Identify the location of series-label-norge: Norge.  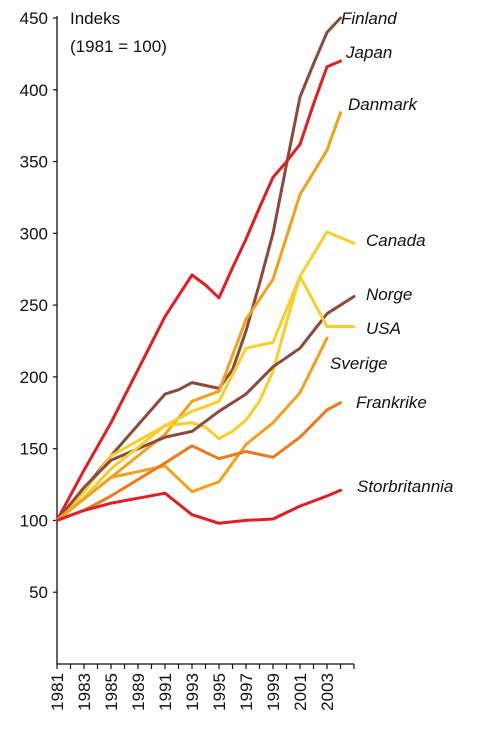
(389, 294).